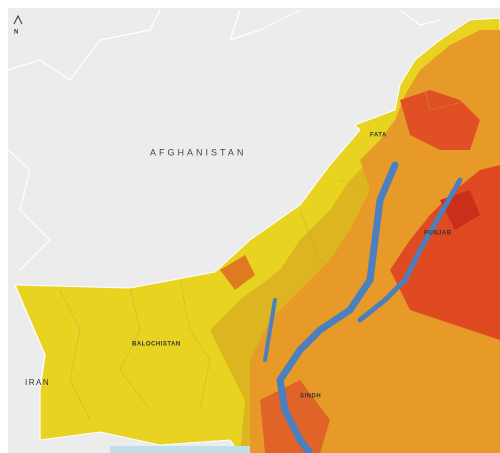 The width and height of the screenshot is (500, 453). I want to click on province-label: PUNJAB, so click(438, 234).